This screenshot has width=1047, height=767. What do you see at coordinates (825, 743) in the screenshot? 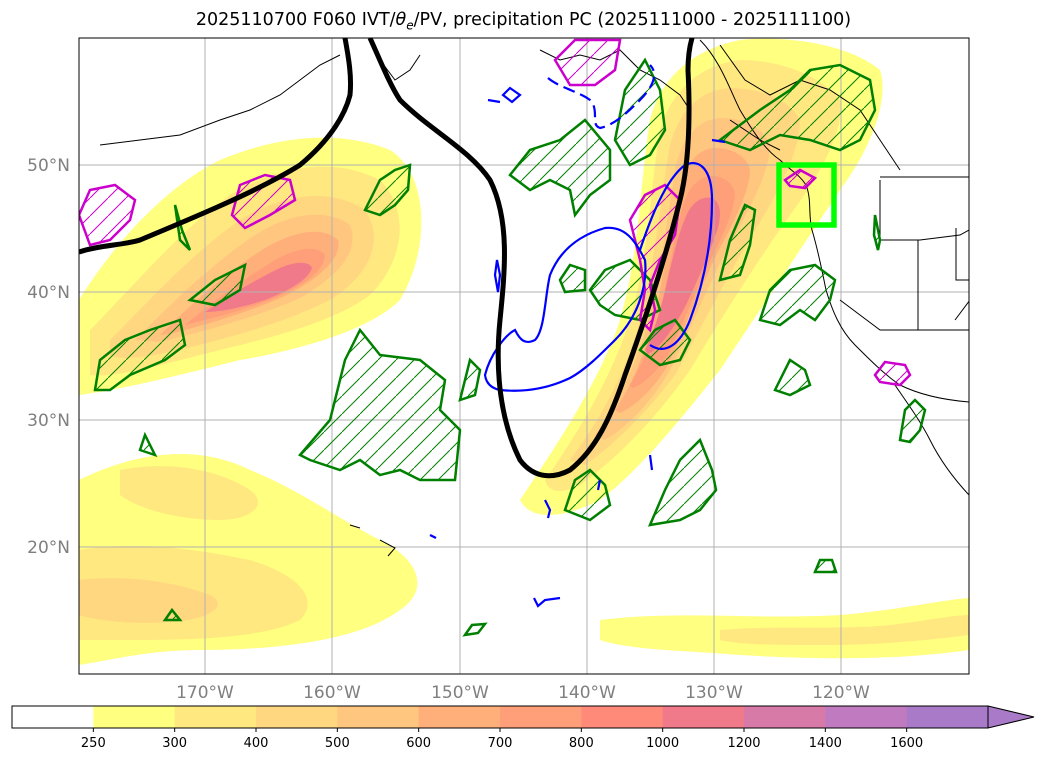
I see `colorbar-label: 1400` at bounding box center [825, 743].